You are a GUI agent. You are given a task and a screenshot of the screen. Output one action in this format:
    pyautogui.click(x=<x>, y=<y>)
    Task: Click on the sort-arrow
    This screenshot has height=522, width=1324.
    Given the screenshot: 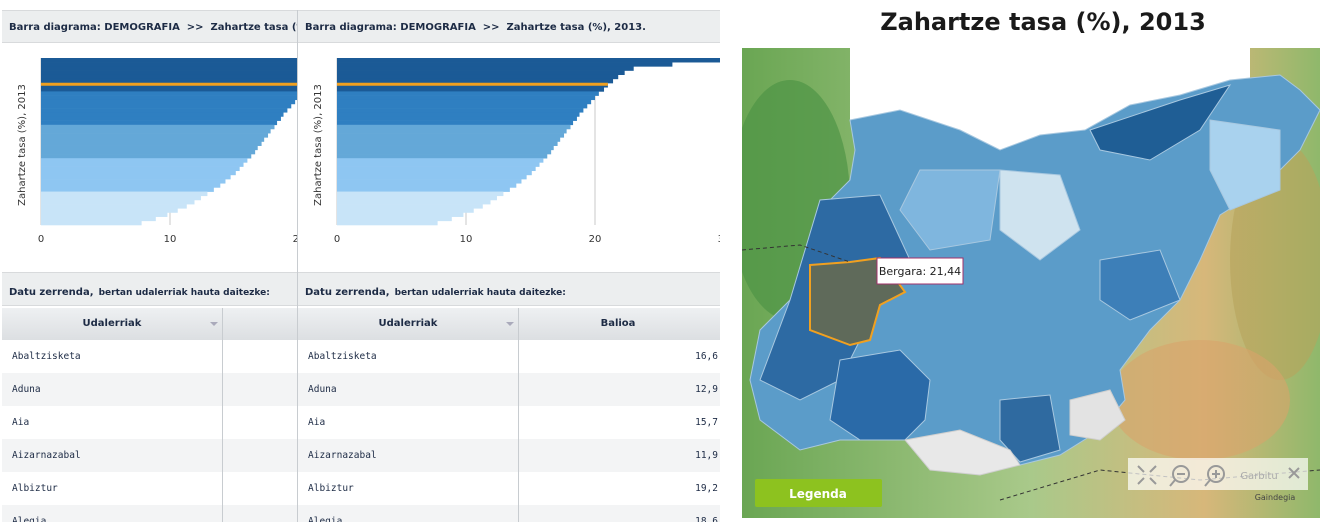 What is the action you would take?
    pyautogui.click(x=510, y=324)
    